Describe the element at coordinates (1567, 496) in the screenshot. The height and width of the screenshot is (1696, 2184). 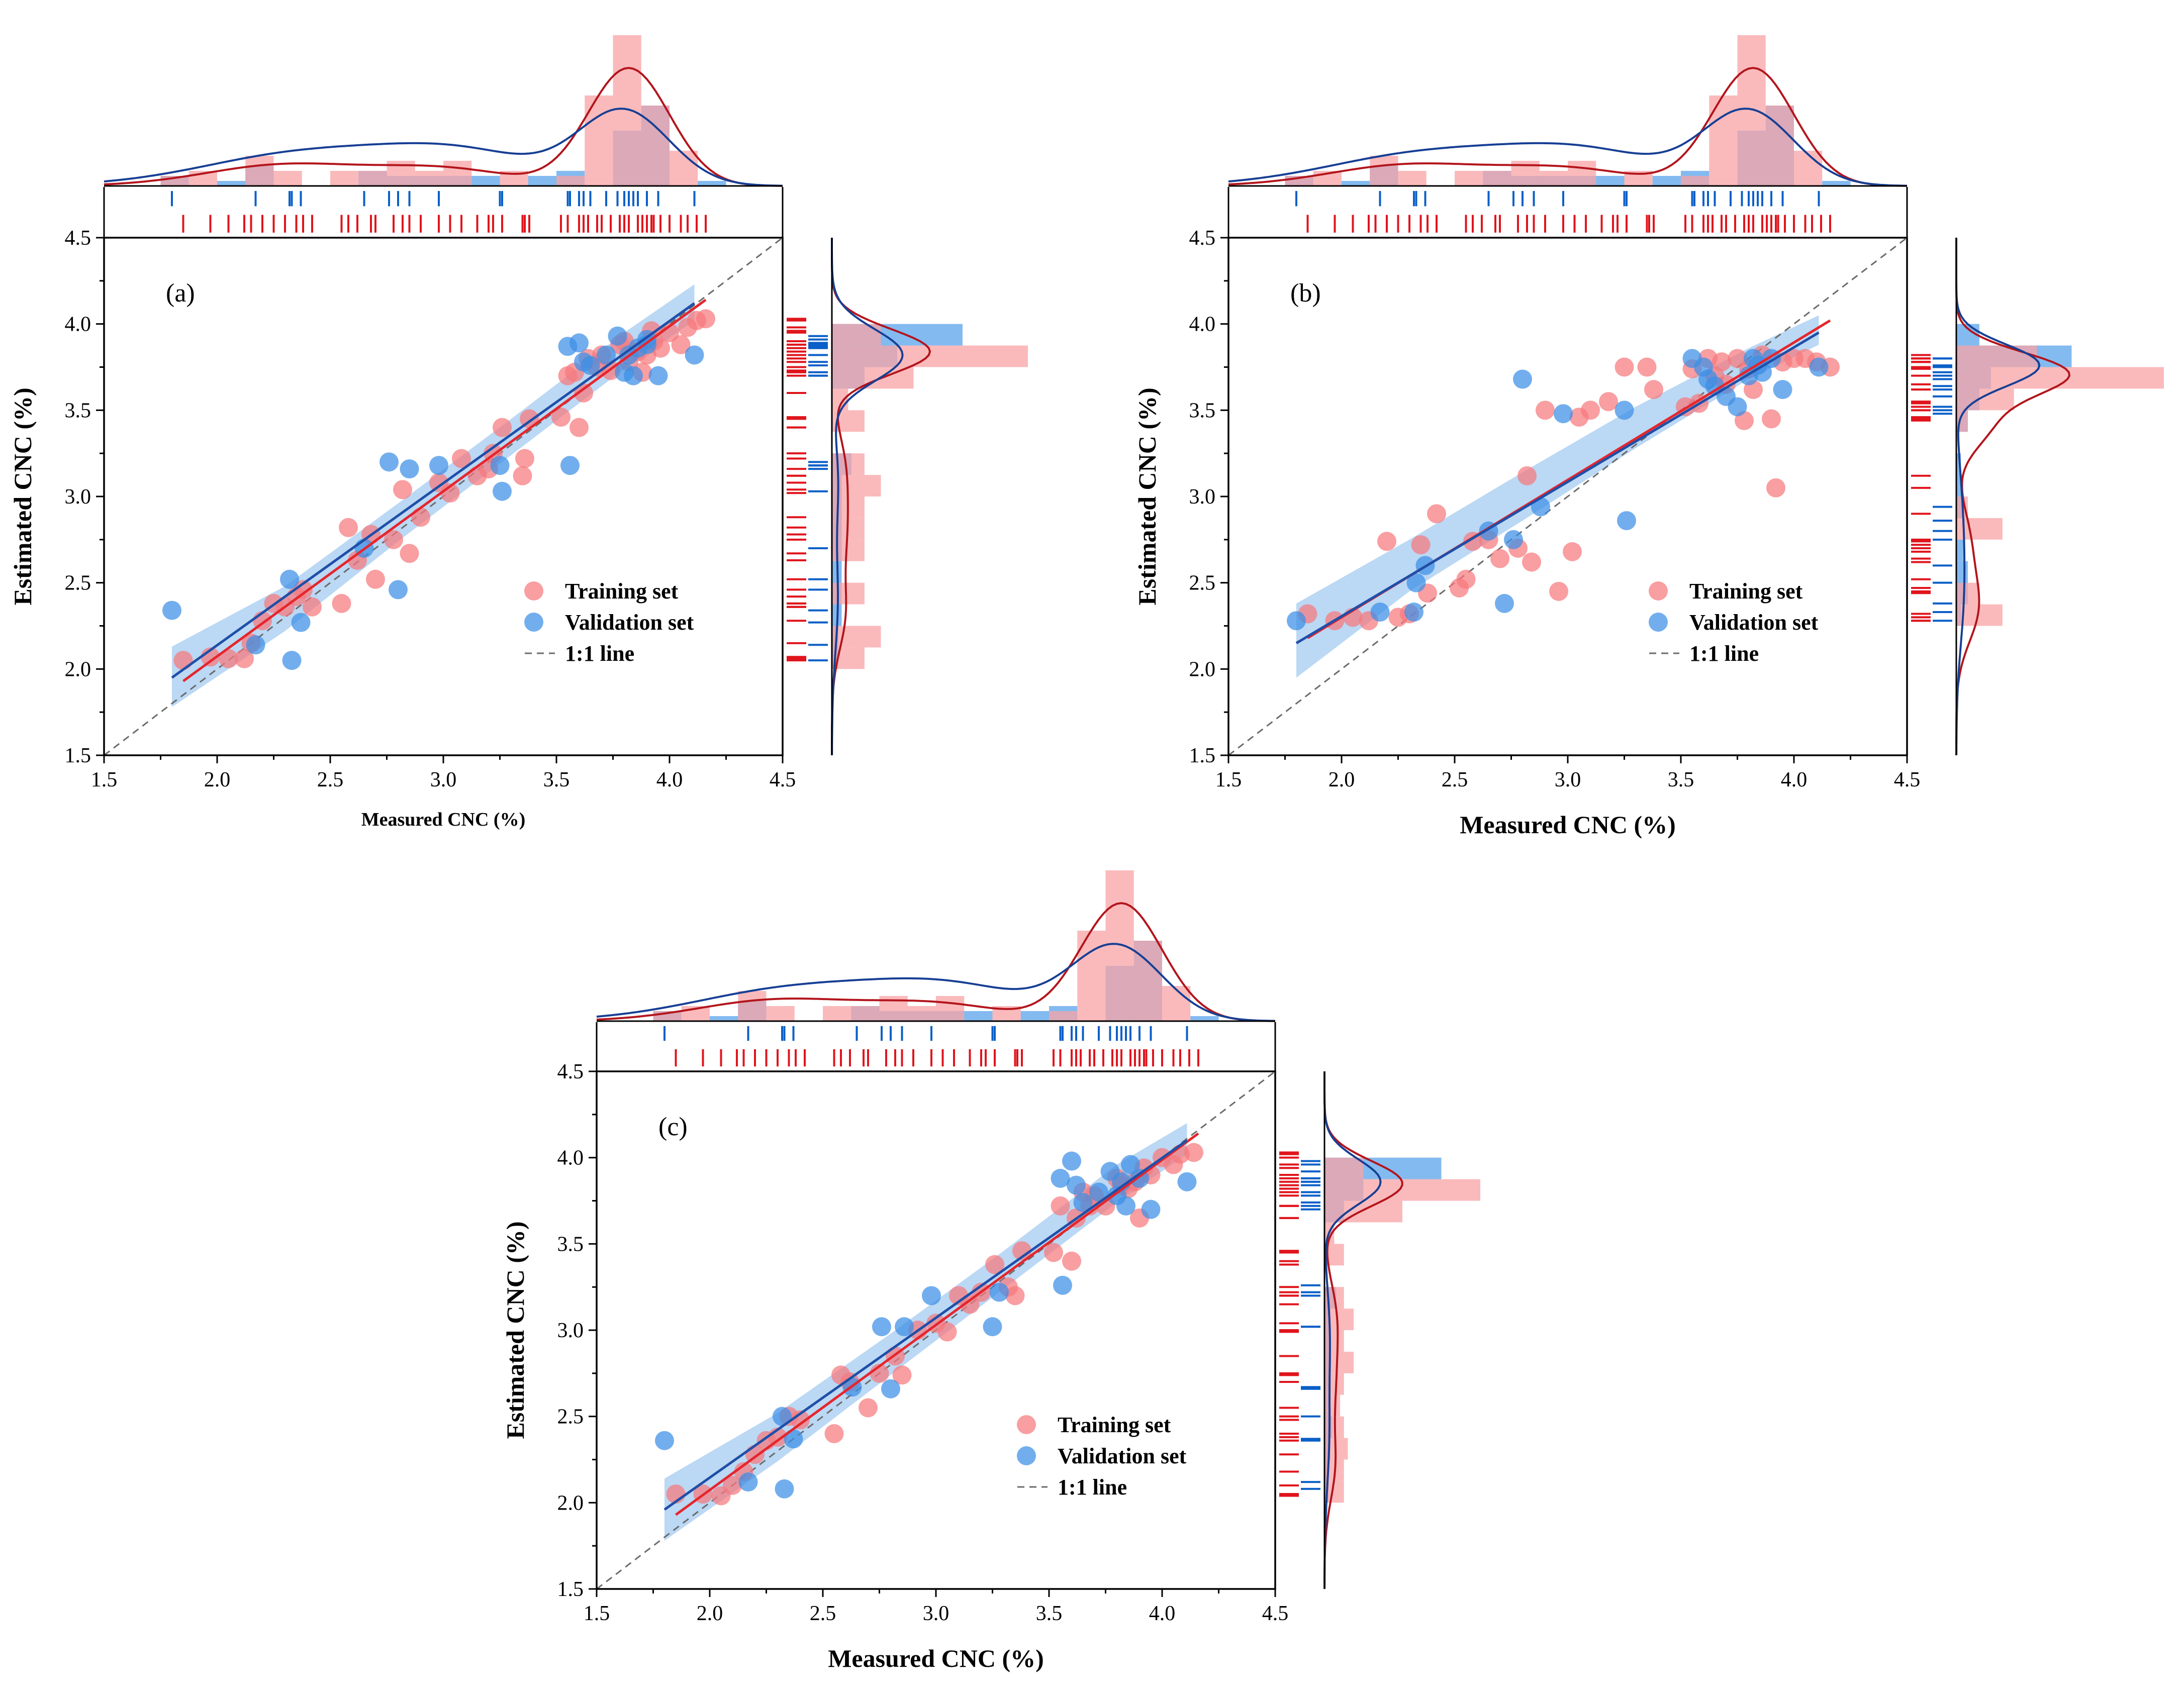
I see `one-to-one-line` at that location.